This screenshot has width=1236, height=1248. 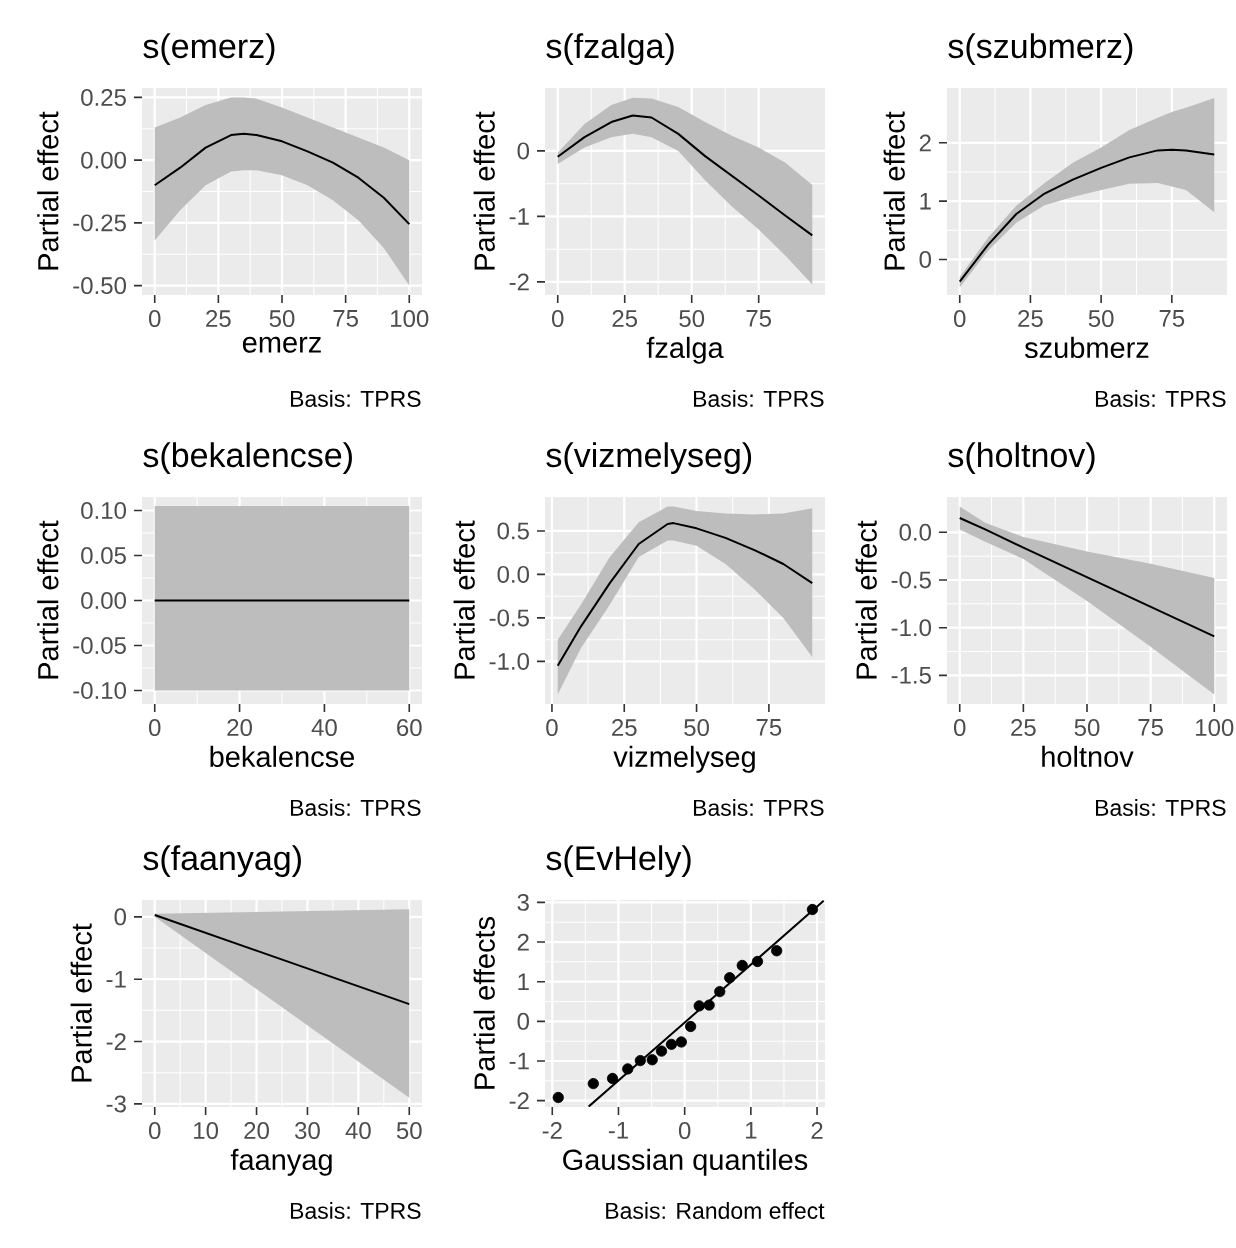 I want to click on x-axis-title: Gaussian quantiles, so click(x=685, y=1162).